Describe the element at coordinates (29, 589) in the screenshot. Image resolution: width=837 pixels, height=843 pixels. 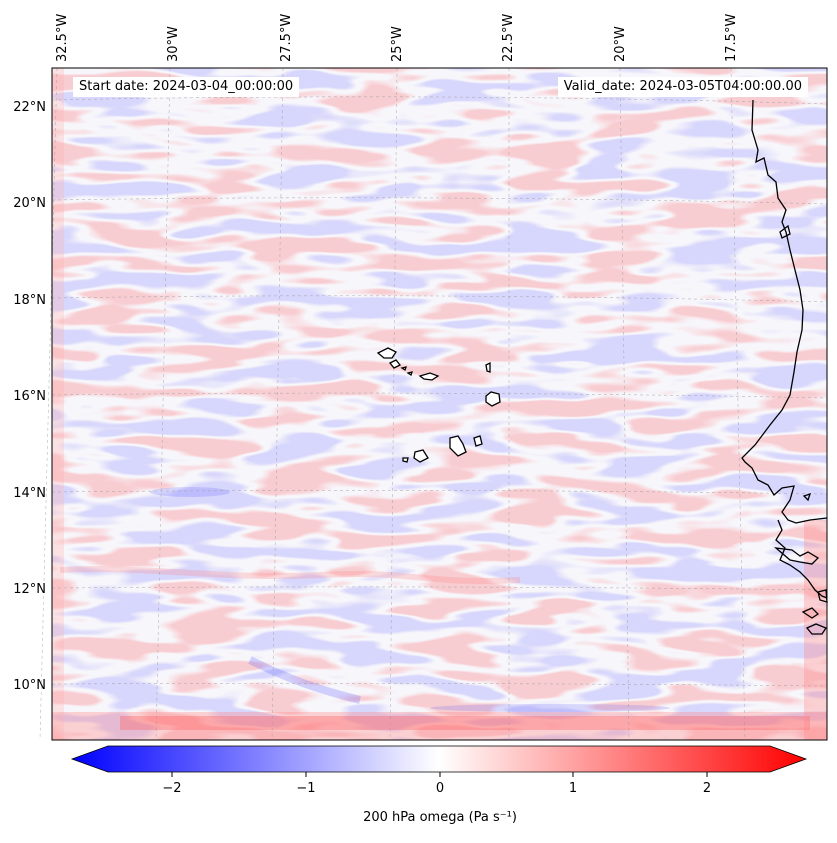
I see `lat-tick-label: 12°N` at that location.